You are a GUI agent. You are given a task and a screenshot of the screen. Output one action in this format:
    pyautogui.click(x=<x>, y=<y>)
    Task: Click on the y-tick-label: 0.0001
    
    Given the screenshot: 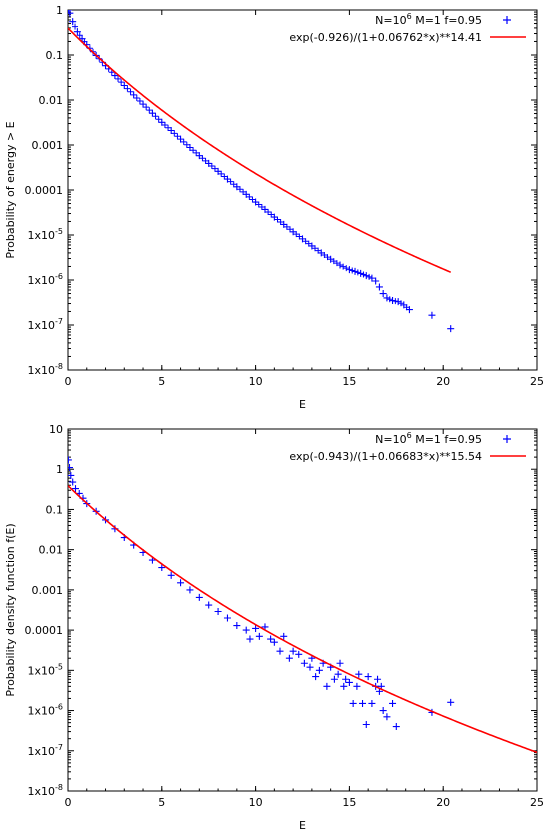 What is the action you would take?
    pyautogui.click(x=44, y=190)
    